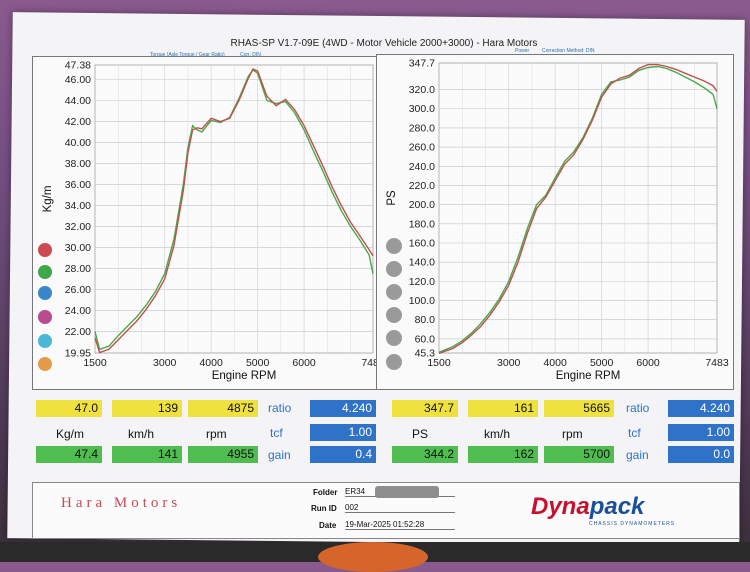 The height and width of the screenshot is (572, 750). What do you see at coordinates (147, 408) in the screenshot?
I see `left-row1-v2: 139` at bounding box center [147, 408].